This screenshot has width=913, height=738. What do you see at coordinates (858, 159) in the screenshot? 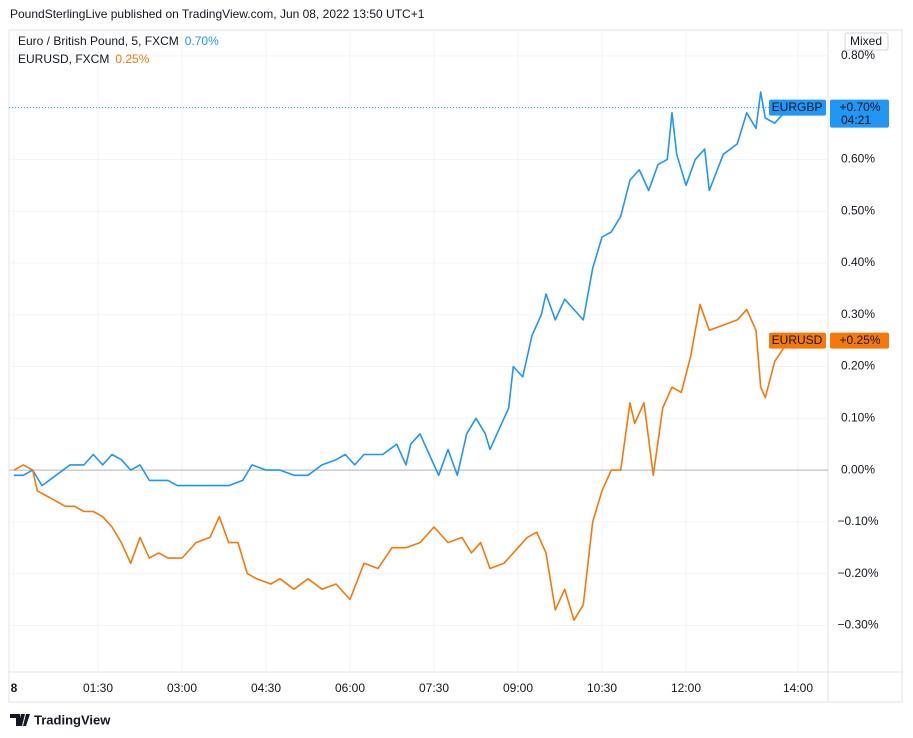
I see `y-tick-label: 0.60%` at bounding box center [858, 159].